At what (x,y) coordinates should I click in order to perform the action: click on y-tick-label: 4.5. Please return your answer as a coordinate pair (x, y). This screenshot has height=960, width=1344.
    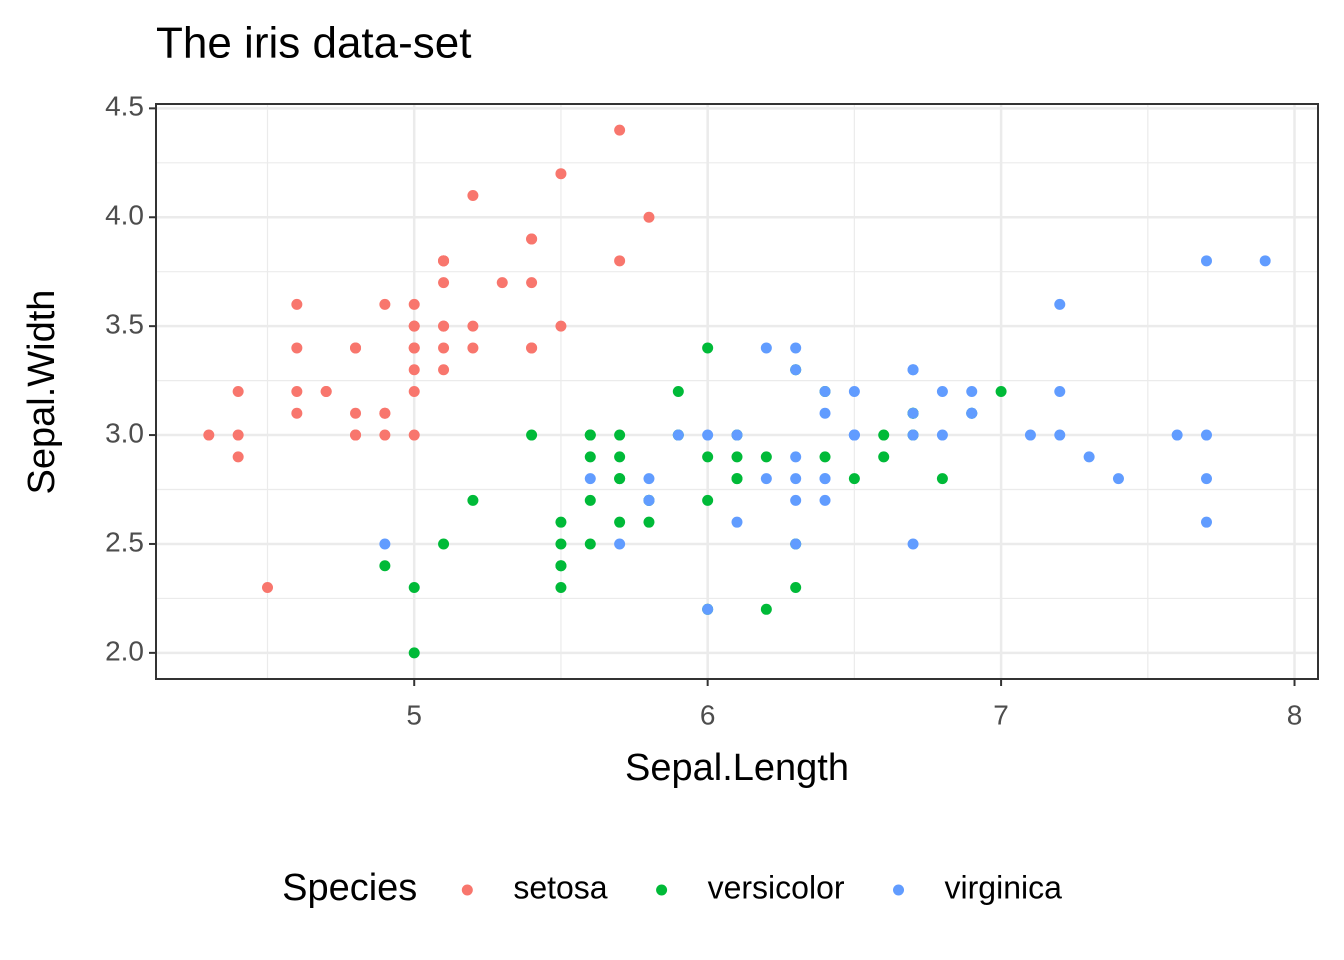
    Looking at the image, I should click on (124, 106).